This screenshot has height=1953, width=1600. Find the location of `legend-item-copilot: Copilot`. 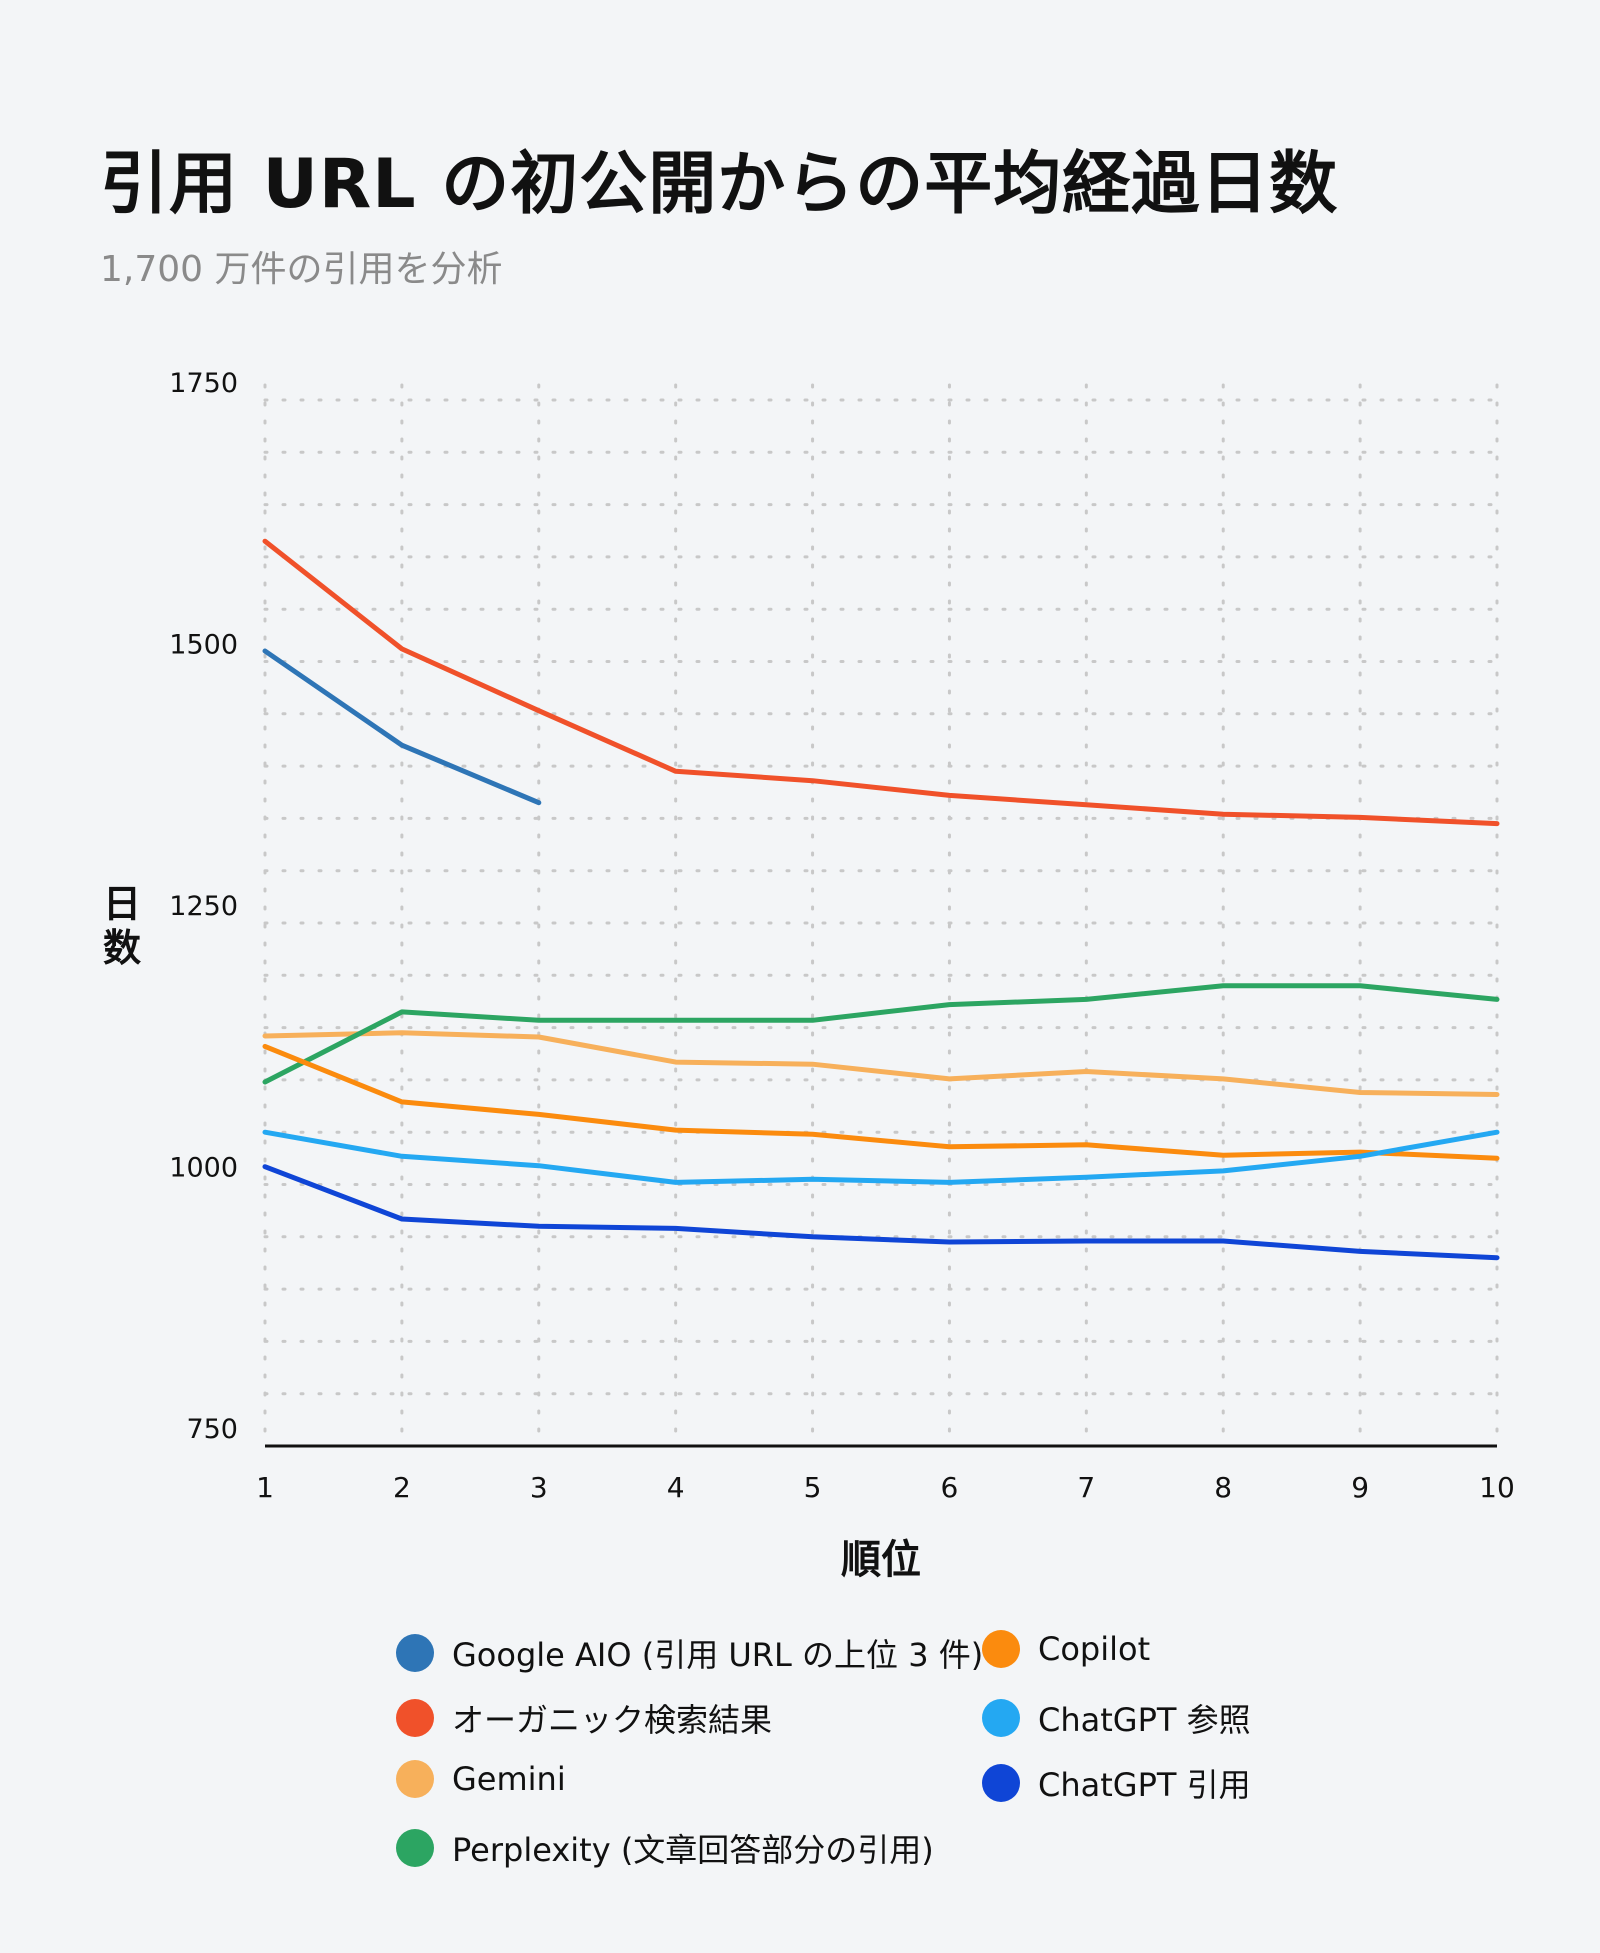

legend-item-copilot: Copilot is located at coordinates (1066, 1649).